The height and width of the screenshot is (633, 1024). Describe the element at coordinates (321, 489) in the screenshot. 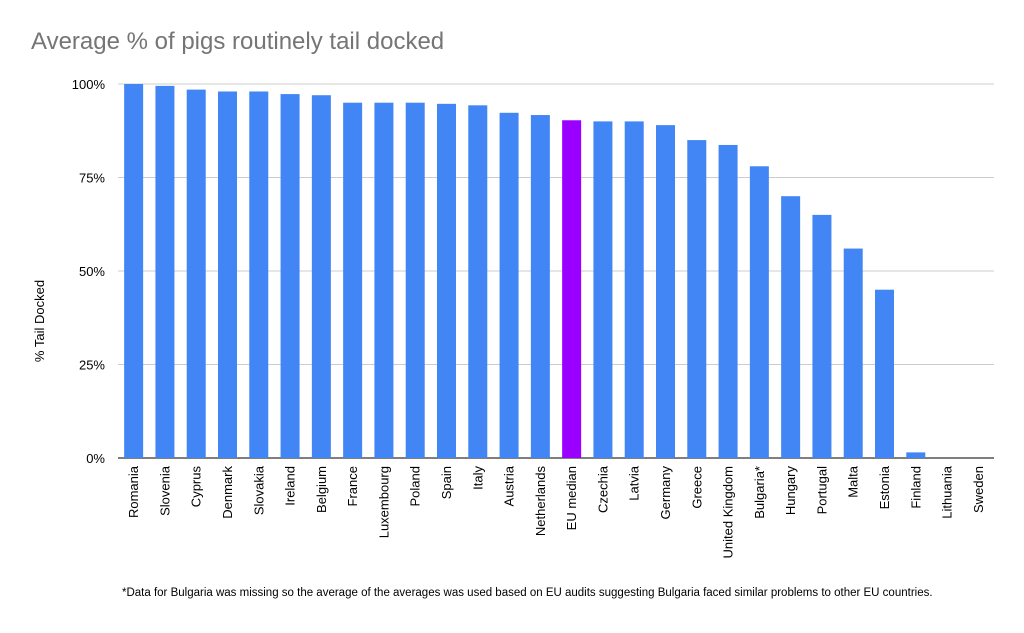

I see `x-tick-label: Belgium` at that location.